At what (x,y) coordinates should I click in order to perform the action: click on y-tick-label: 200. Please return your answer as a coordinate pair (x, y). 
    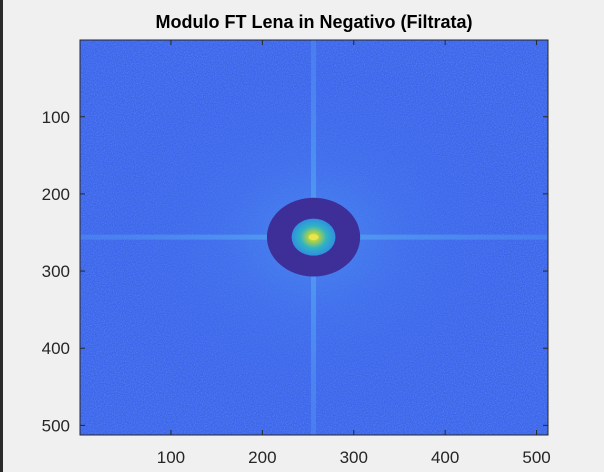
    Looking at the image, I should click on (56, 194).